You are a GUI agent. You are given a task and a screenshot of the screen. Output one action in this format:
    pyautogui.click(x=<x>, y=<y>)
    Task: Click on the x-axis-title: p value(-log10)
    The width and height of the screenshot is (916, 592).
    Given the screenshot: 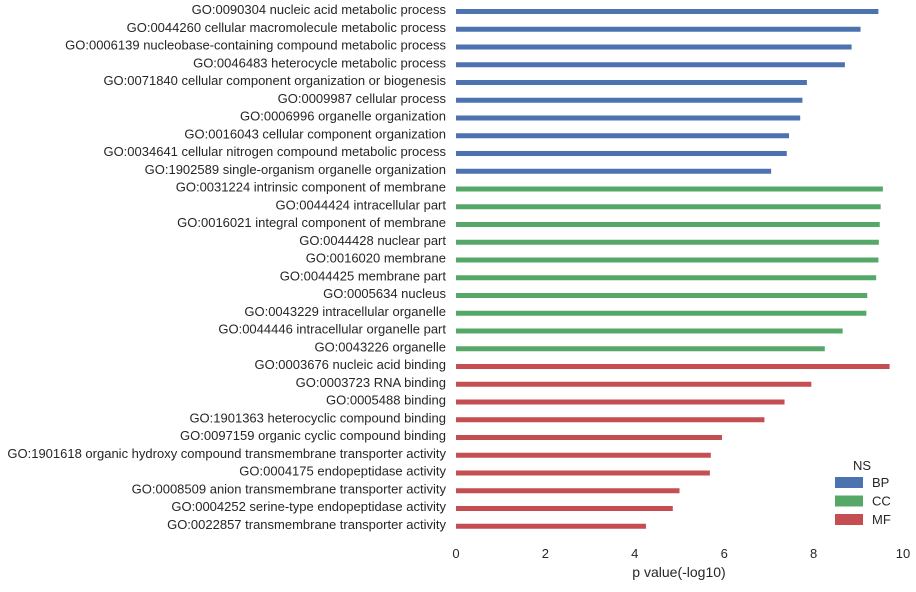 What is the action you would take?
    pyautogui.click(x=678, y=572)
    